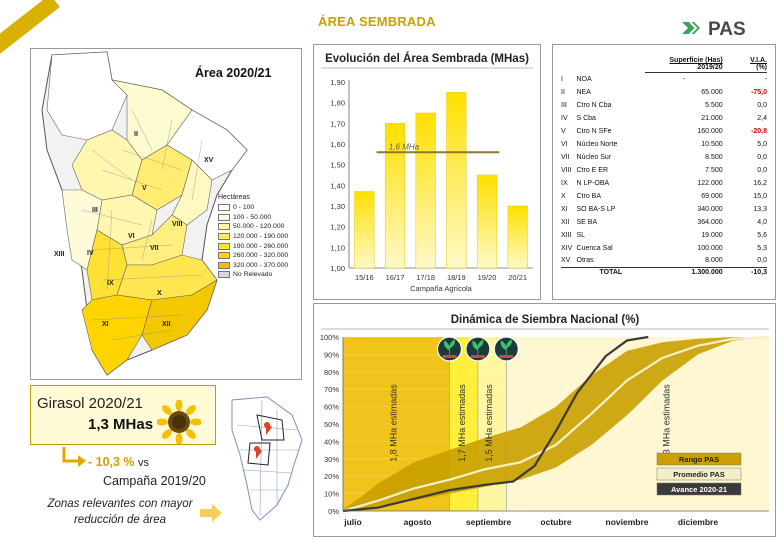 This screenshot has height=540, width=782. What do you see at coordinates (259, 218) in the screenshot?
I see `legend-item: 100 - 50.000` at bounding box center [259, 218].